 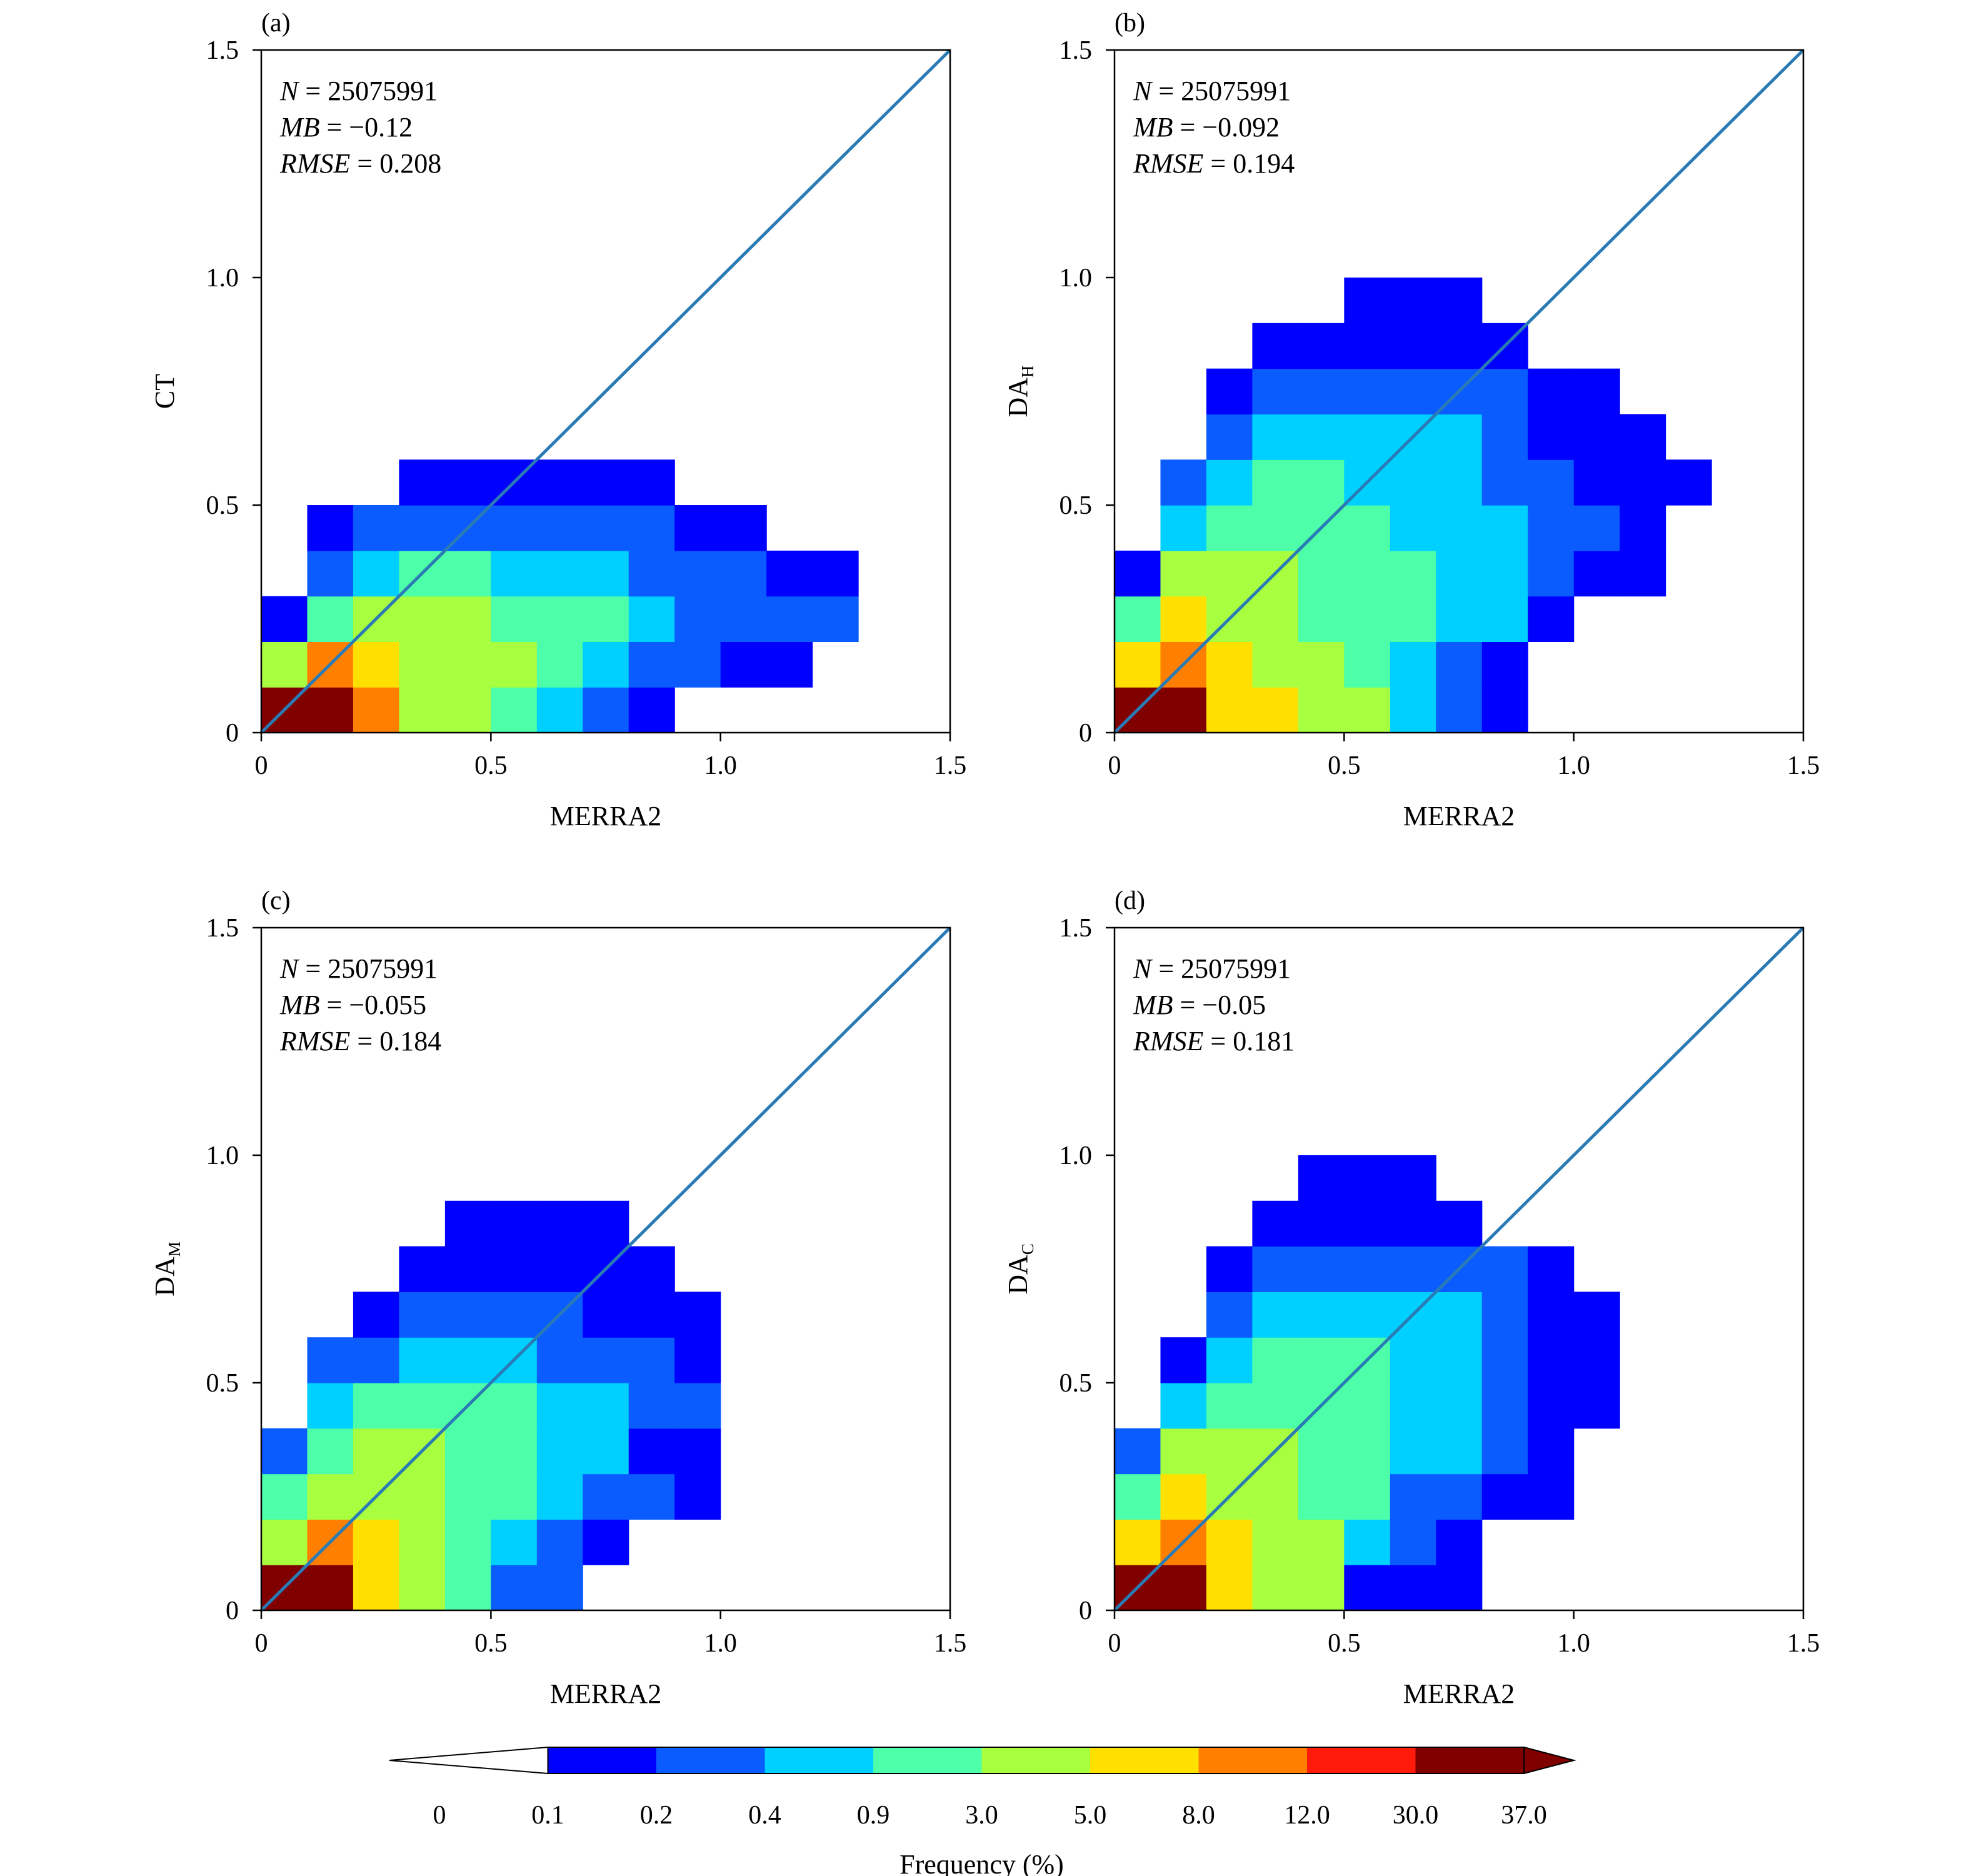 What do you see at coordinates (366, 127) in the screenshot?
I see `stat-mb-value: = −0.12` at bounding box center [366, 127].